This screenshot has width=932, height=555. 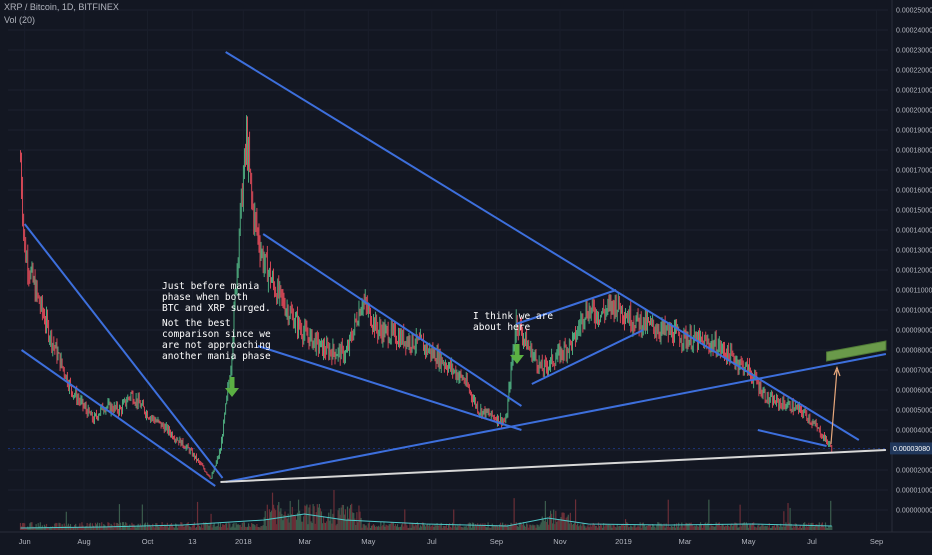 What do you see at coordinates (914, 331) in the screenshot?
I see `y-tick-label: 0.00009000` at bounding box center [914, 331].